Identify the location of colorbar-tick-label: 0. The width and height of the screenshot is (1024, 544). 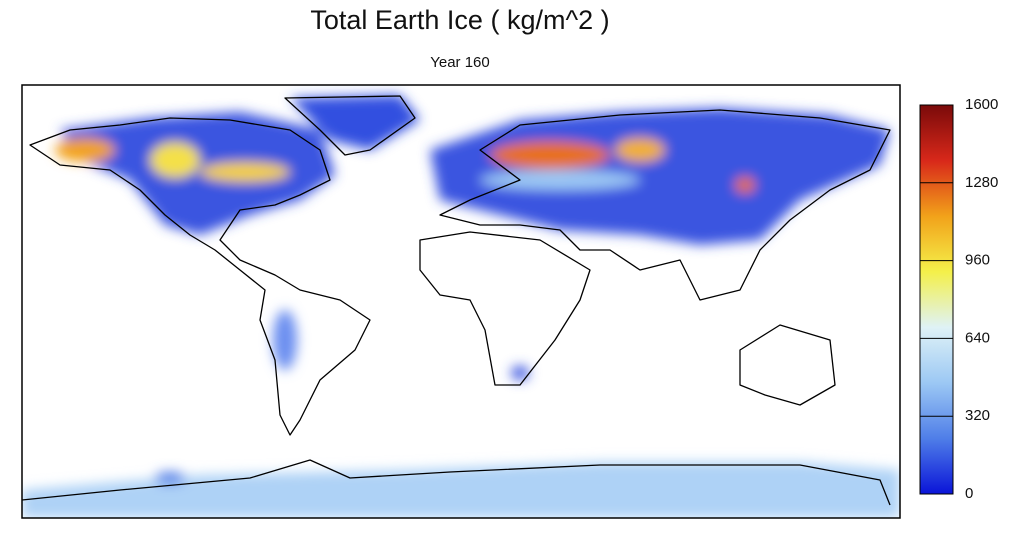
(969, 493).